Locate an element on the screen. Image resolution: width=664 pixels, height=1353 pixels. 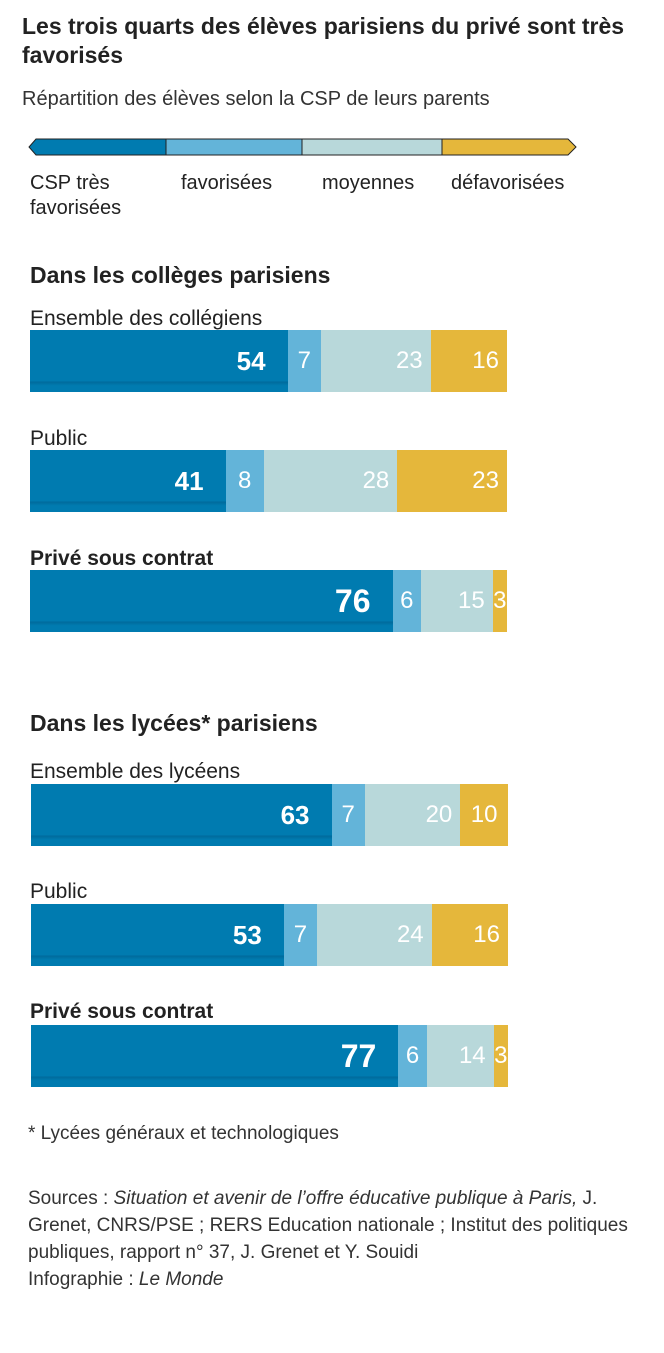
legend-swatch-tres-favorisees is located at coordinates (97, 147).